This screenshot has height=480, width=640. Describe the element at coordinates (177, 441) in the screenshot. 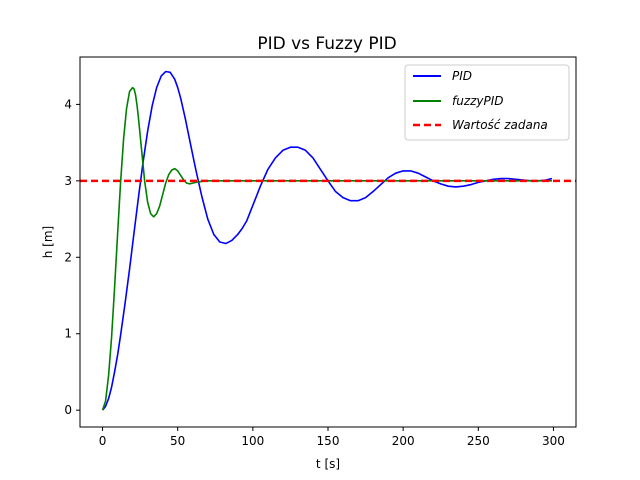

I see `x-tick-label: 50` at that location.